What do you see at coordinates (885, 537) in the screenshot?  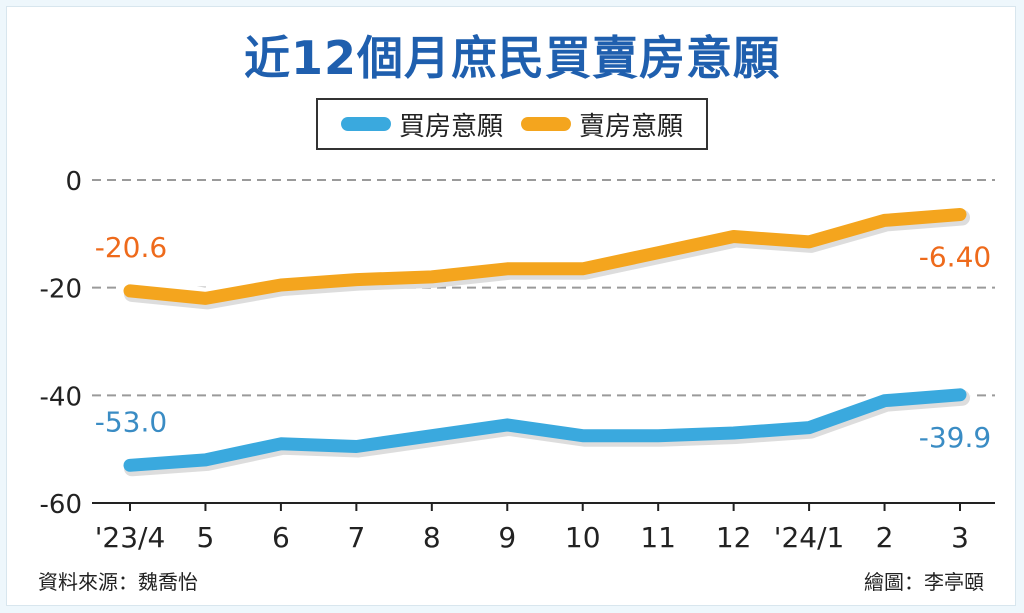 I see `x-tick-label: 2` at bounding box center [885, 537].